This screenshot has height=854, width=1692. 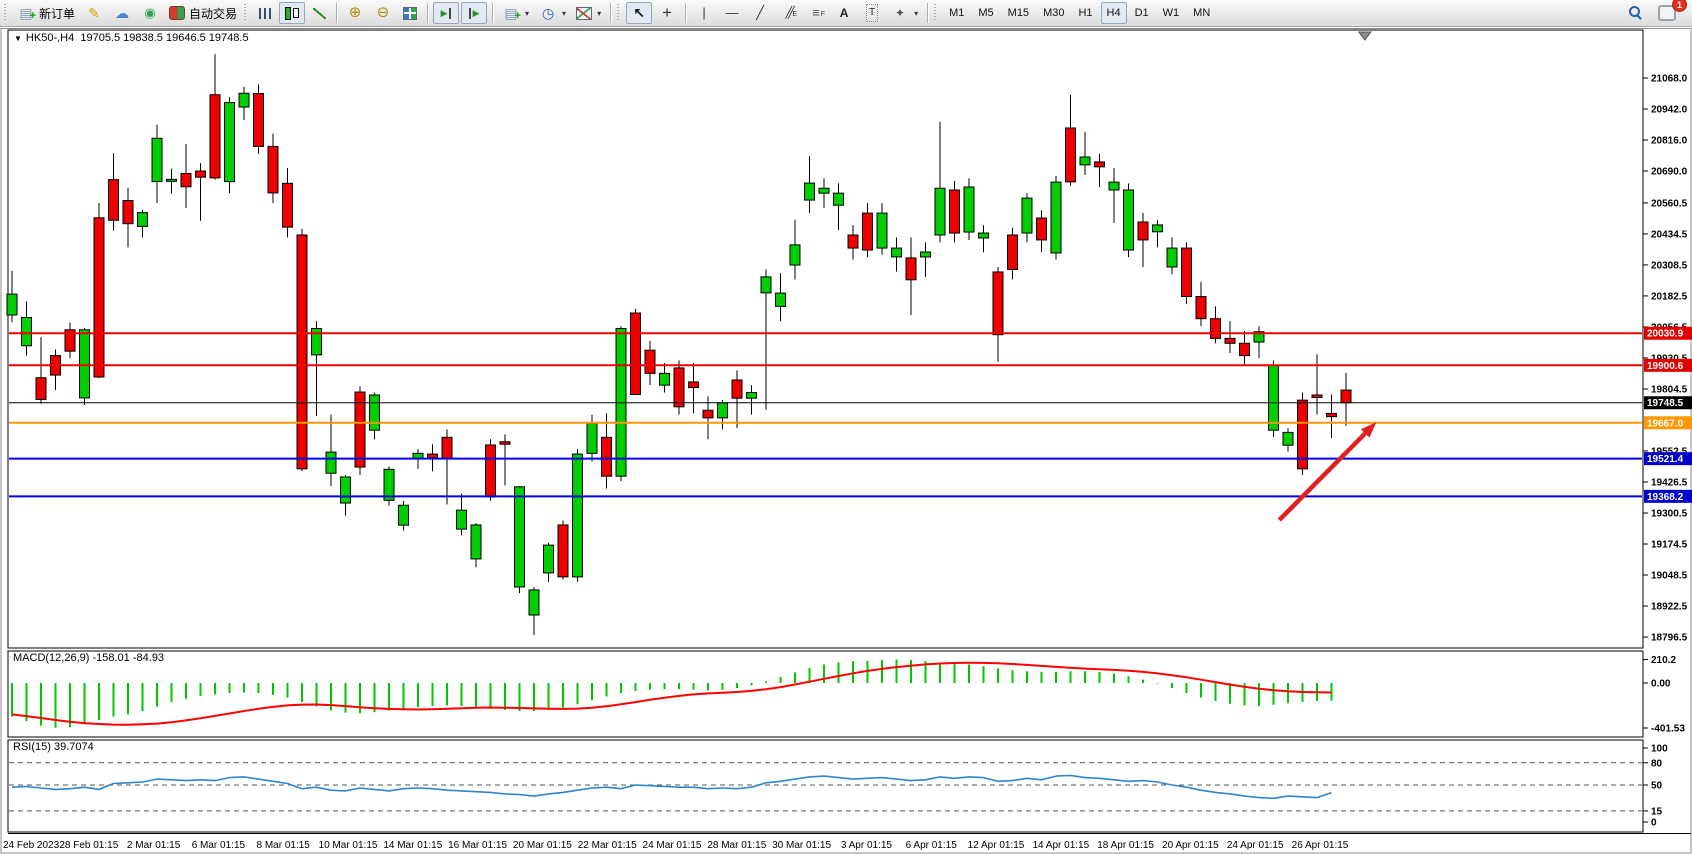 What do you see at coordinates (1679, 6) in the screenshot?
I see `notification-badge: 1` at bounding box center [1679, 6].